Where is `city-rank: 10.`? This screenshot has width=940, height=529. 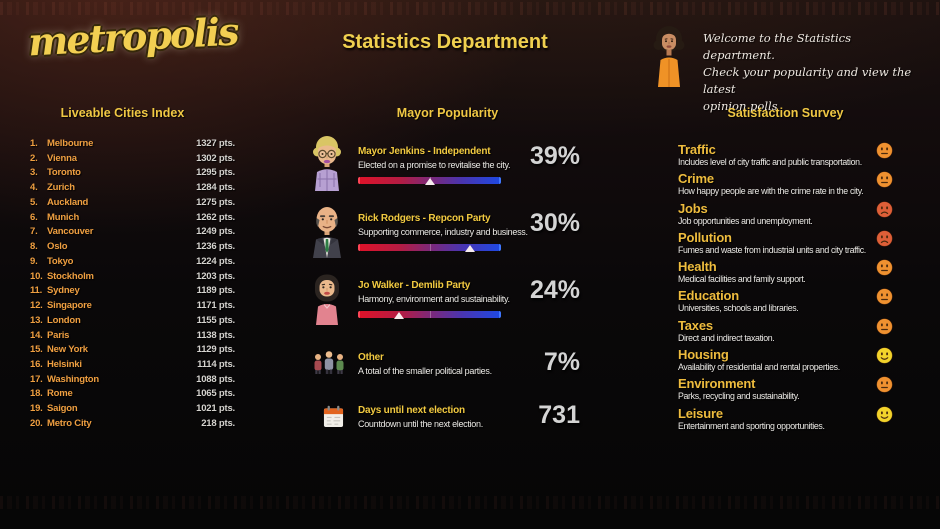 city-rank: 10. is located at coordinates (36, 276).